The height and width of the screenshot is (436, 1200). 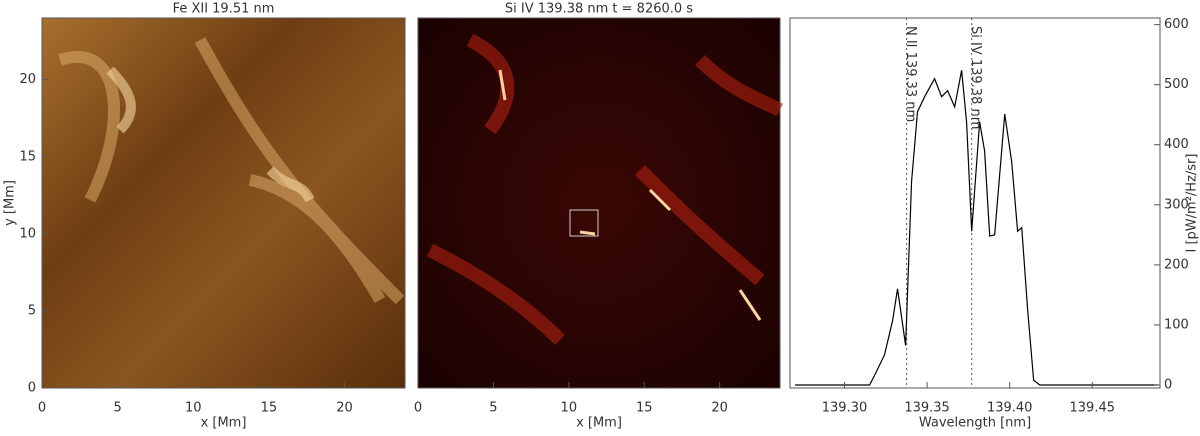 I want to click on y-tick-label: 200, so click(x=1176, y=264).